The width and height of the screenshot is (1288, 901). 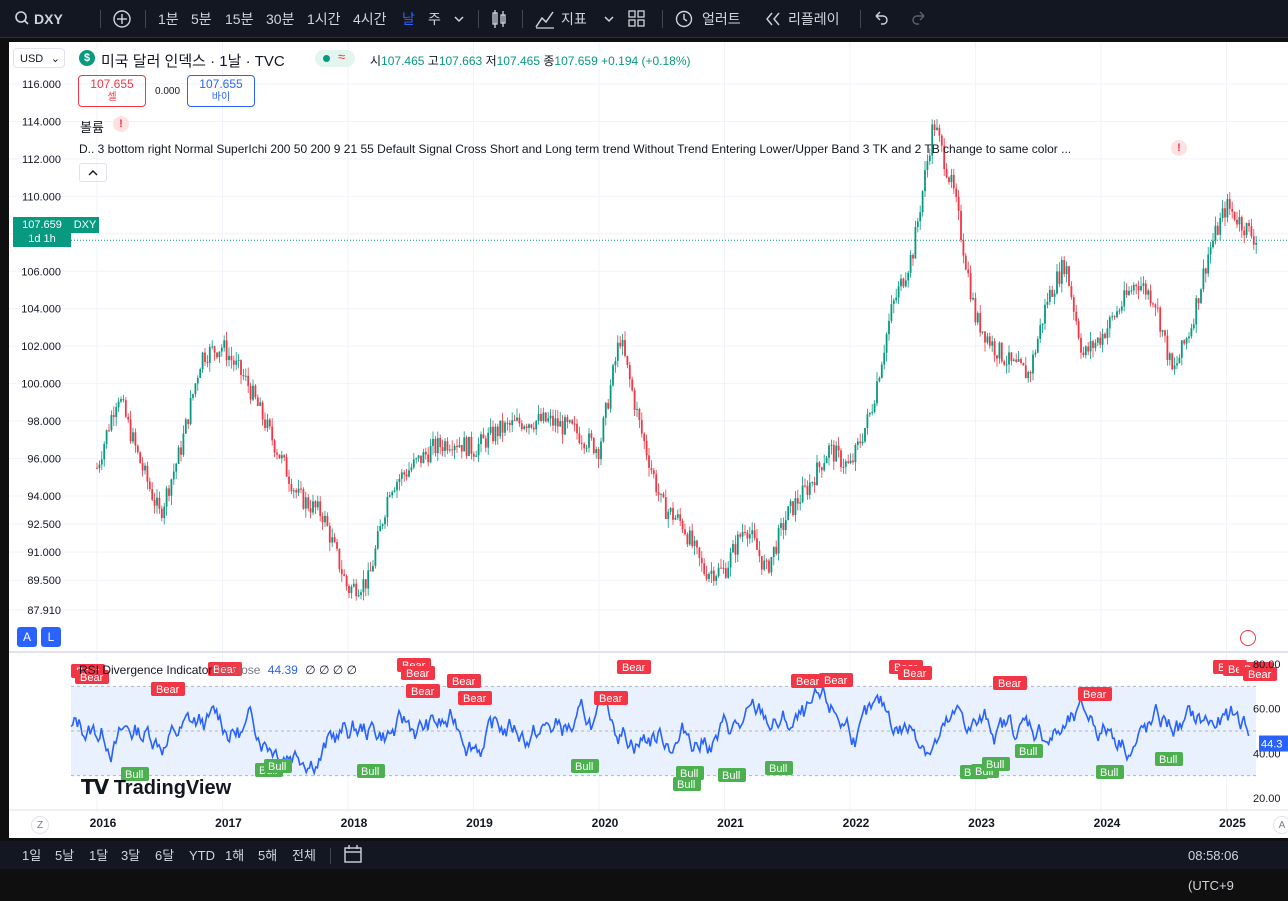 I want to click on sell-button: 107.655 셀, so click(x=112, y=91).